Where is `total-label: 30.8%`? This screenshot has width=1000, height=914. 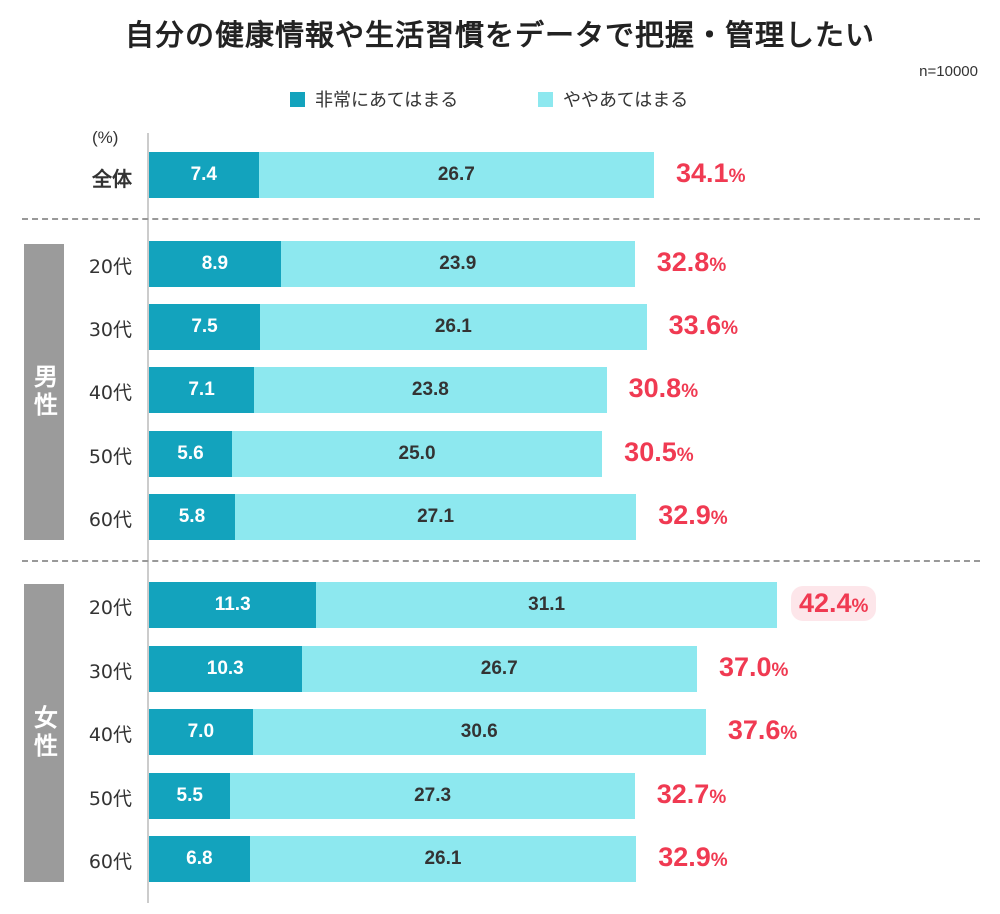 total-label: 30.8% is located at coordinates (663, 388).